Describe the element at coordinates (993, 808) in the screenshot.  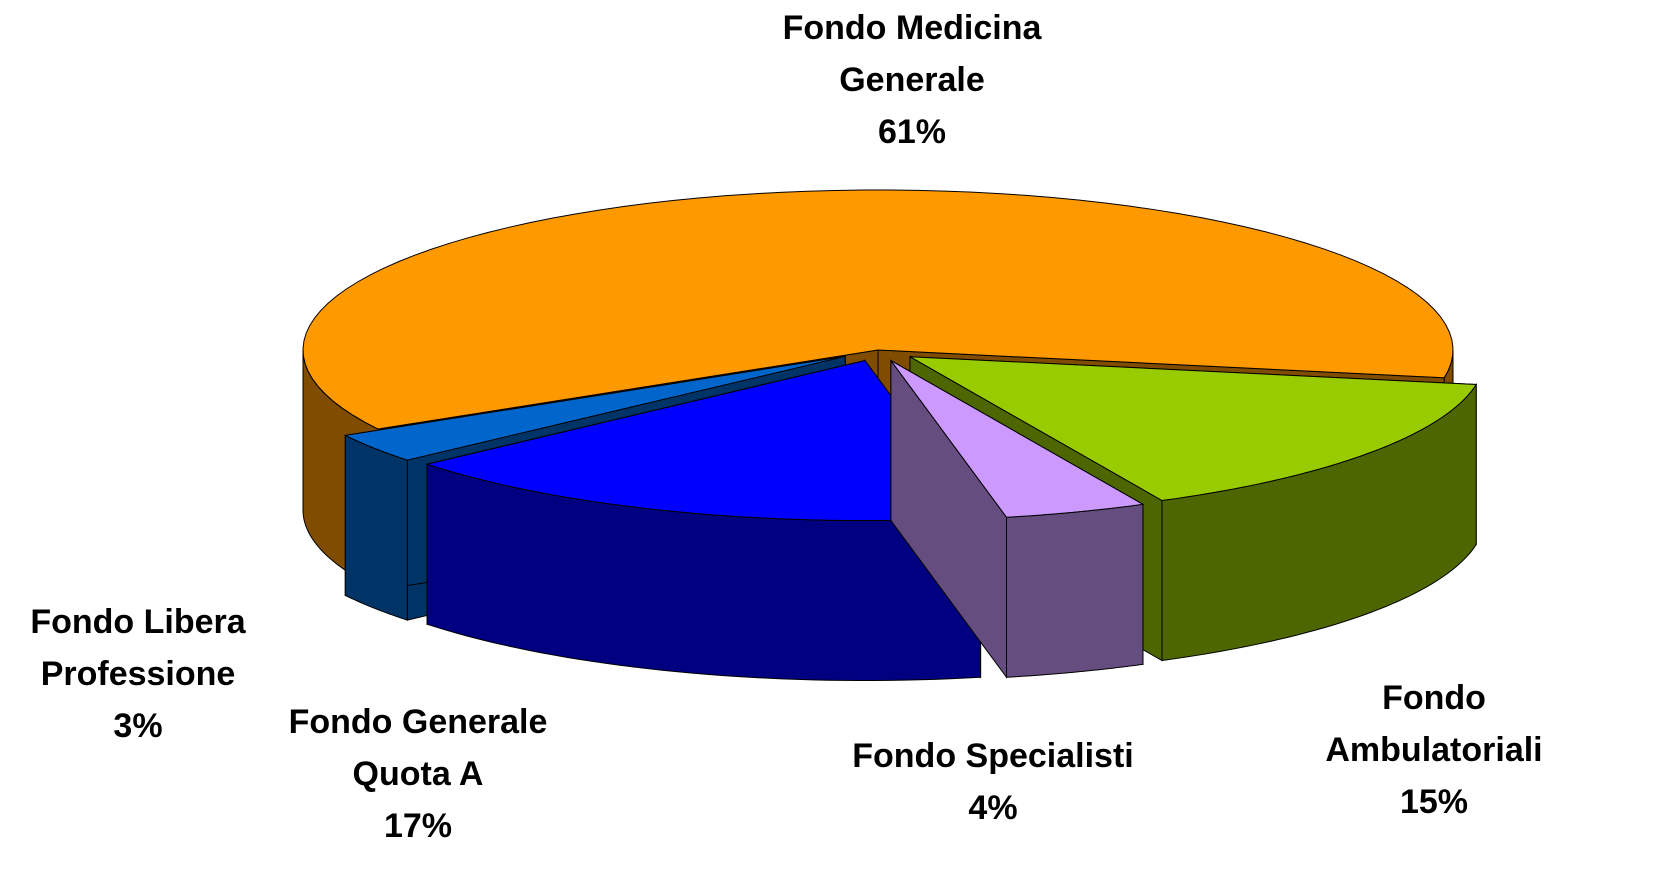
I see `value-label: 4%` at that location.